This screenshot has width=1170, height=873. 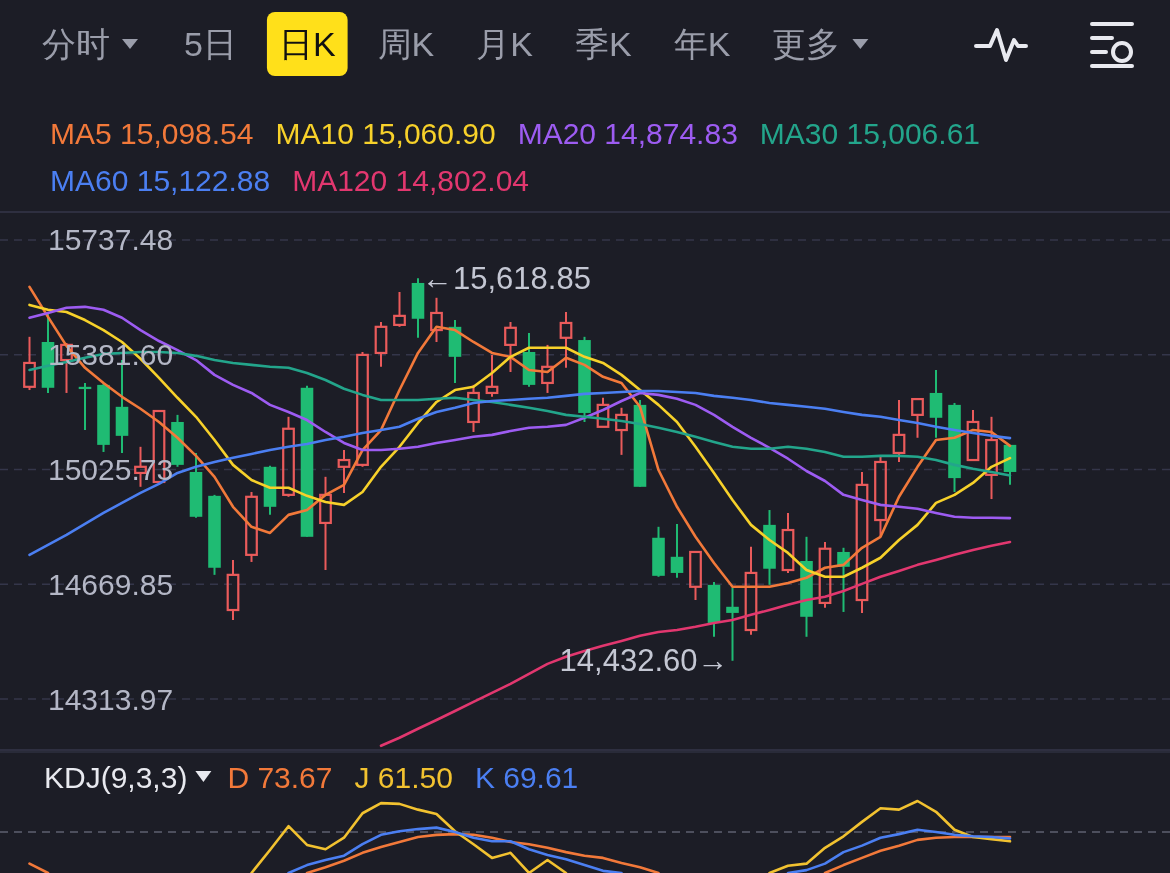 What do you see at coordinates (160, 180) in the screenshot?
I see `text: MA60 15,122.88` at bounding box center [160, 180].